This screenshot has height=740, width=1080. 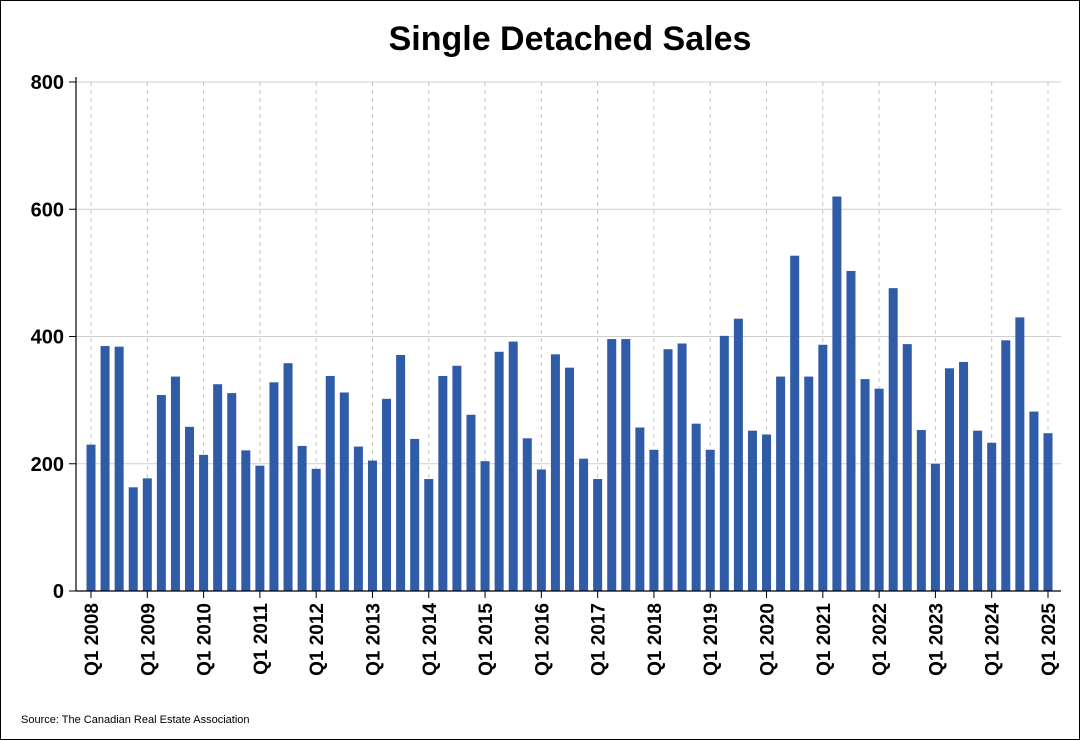 I want to click on x-tick-label: Q1 2010, so click(x=205, y=639).